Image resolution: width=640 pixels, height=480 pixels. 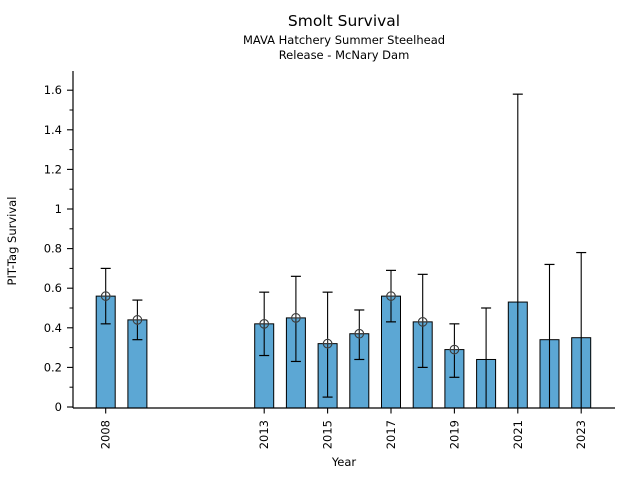 I want to click on x-axis-label: Year, so click(x=344, y=462).